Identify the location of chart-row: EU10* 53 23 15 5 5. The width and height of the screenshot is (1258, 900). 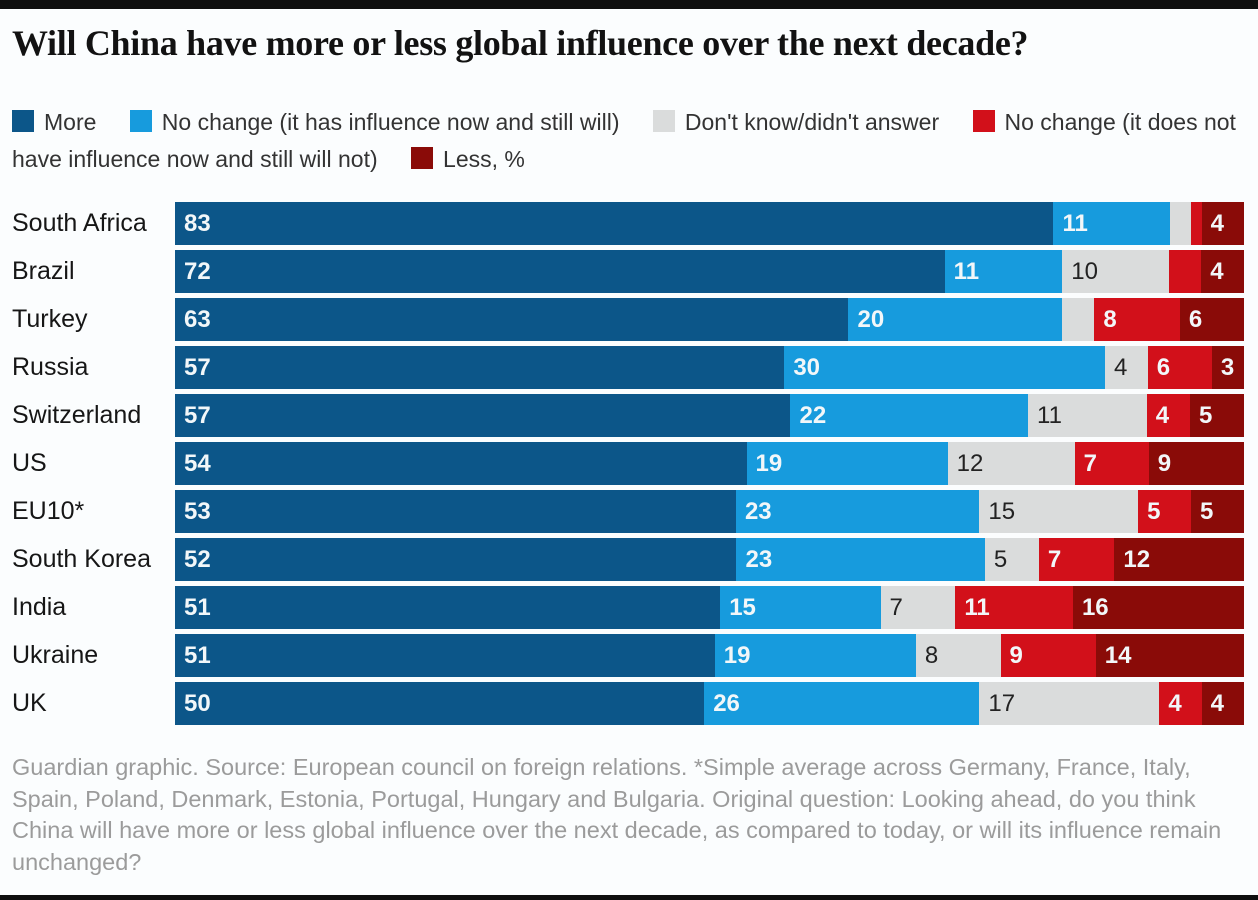
(628, 511).